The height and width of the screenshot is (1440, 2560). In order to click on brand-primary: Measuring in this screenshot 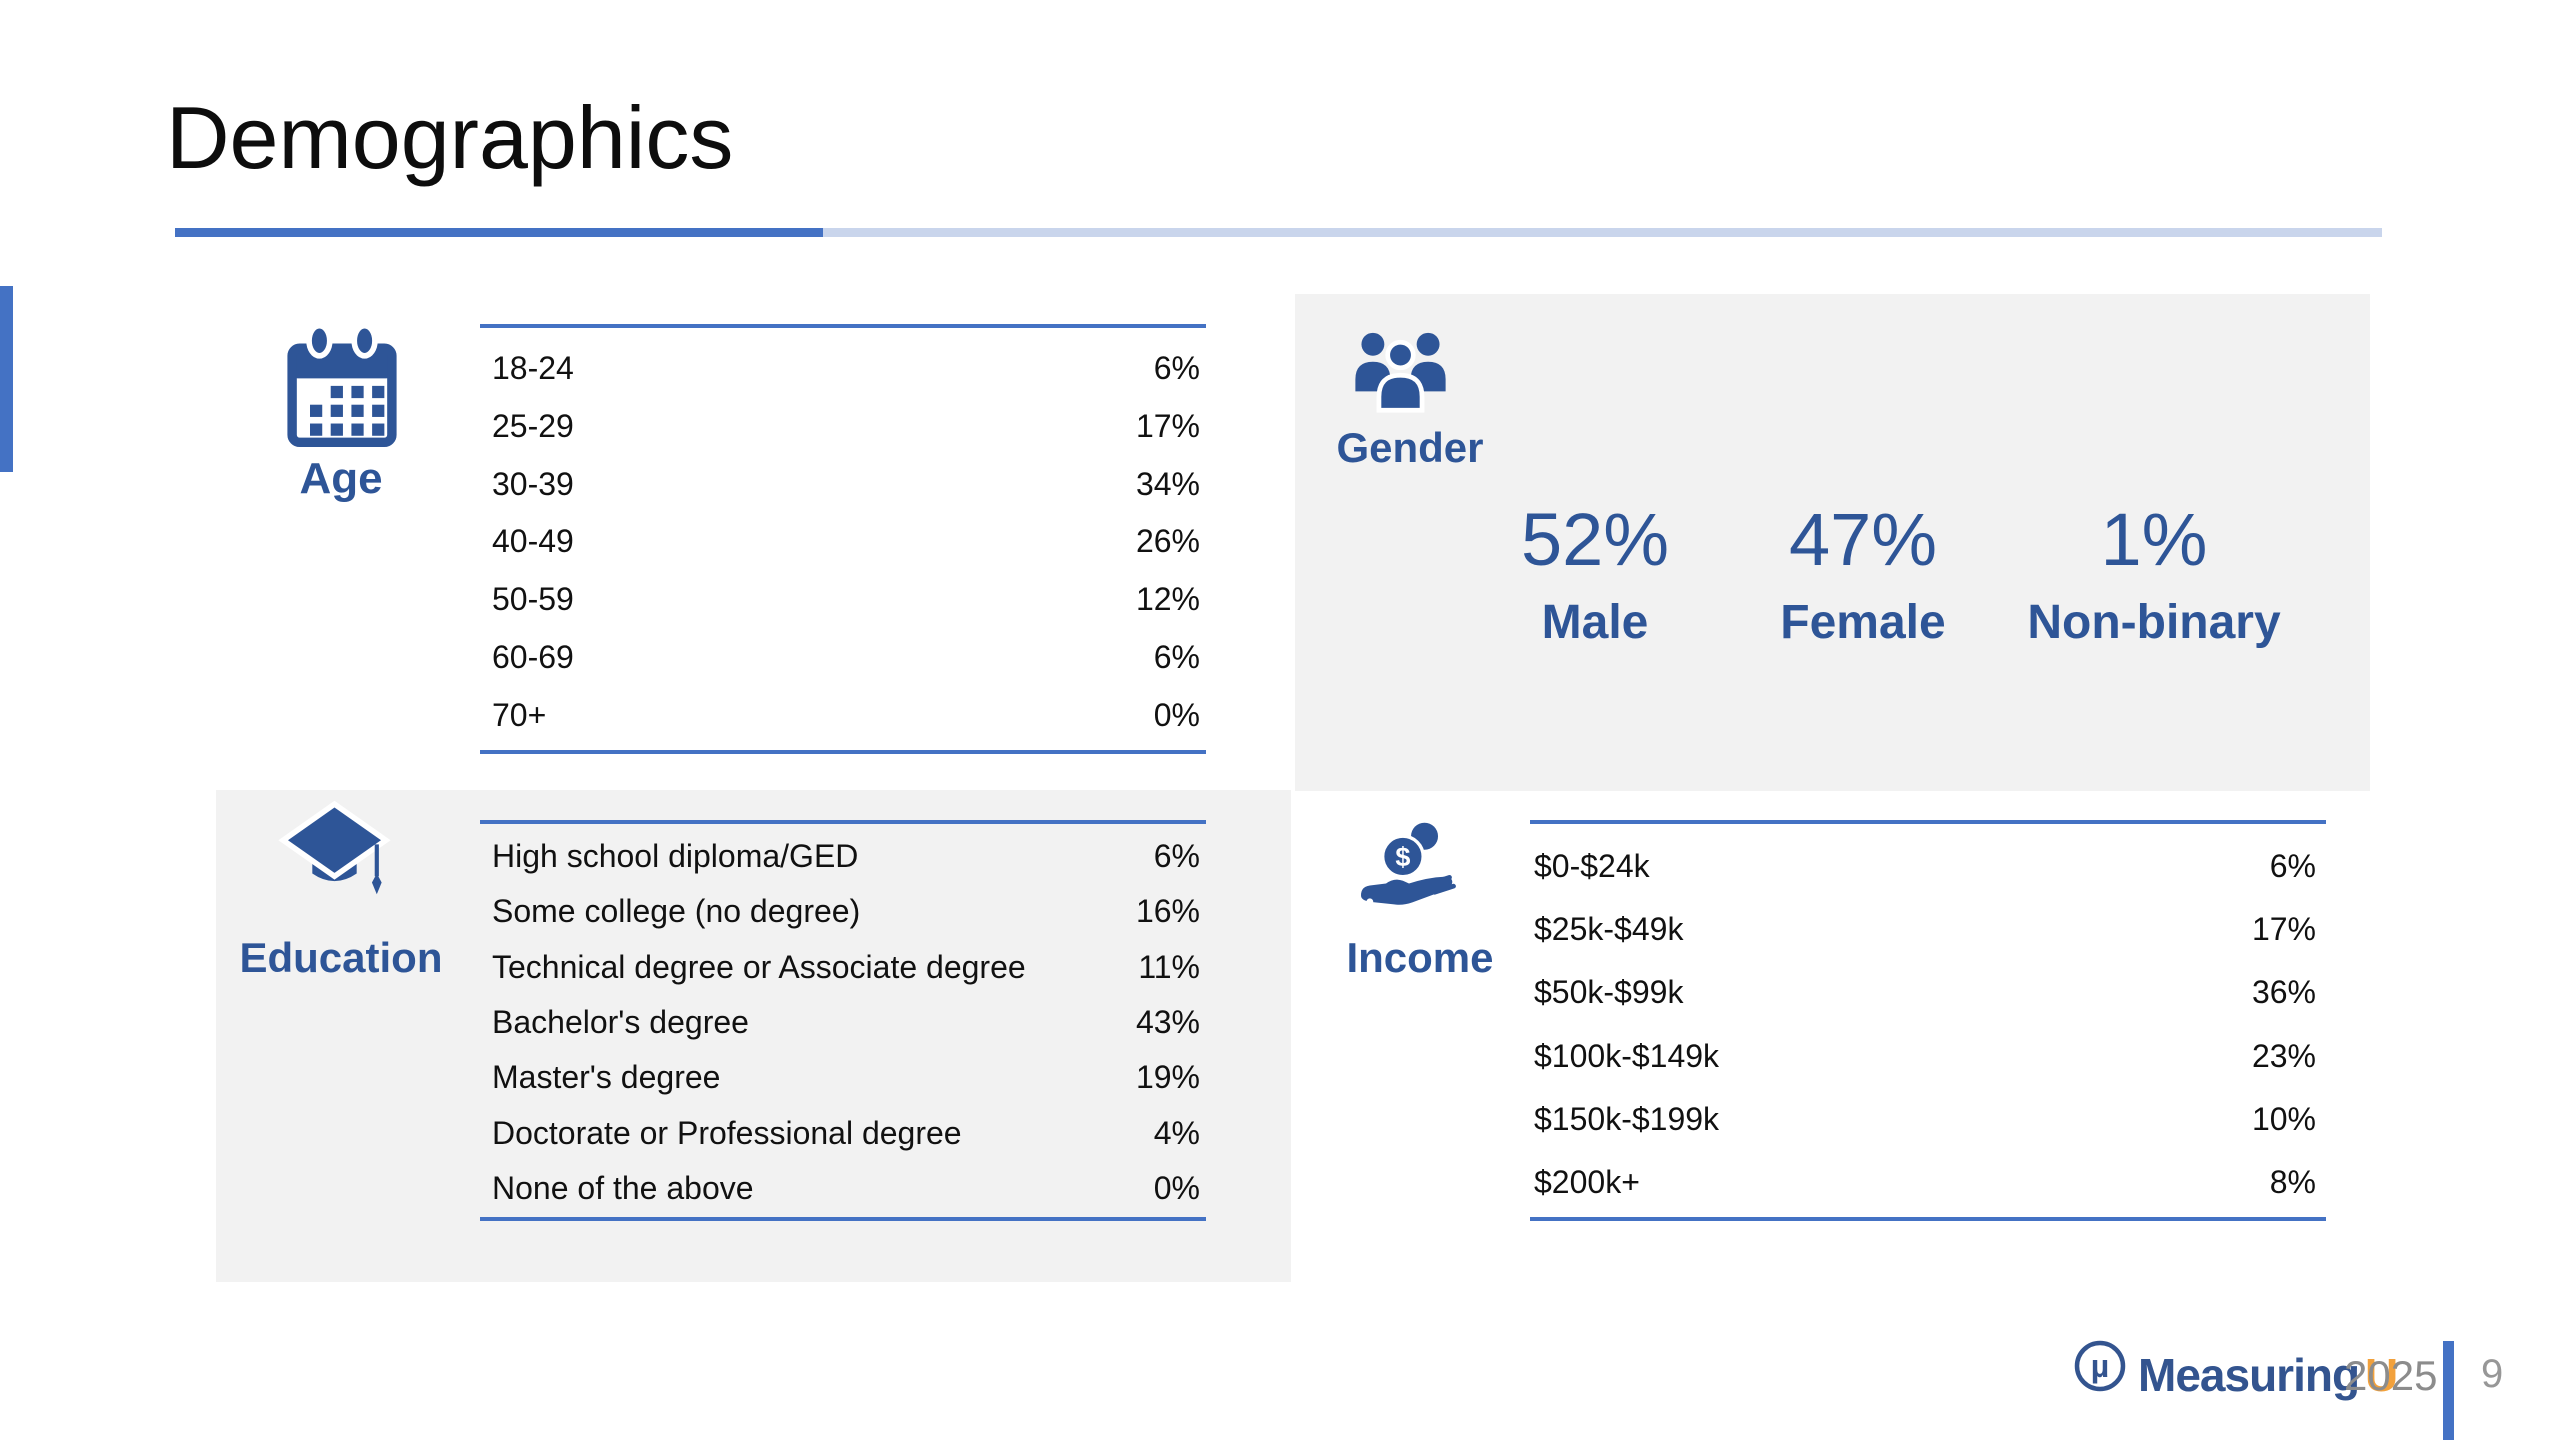, I will do `click(2249, 1375)`.